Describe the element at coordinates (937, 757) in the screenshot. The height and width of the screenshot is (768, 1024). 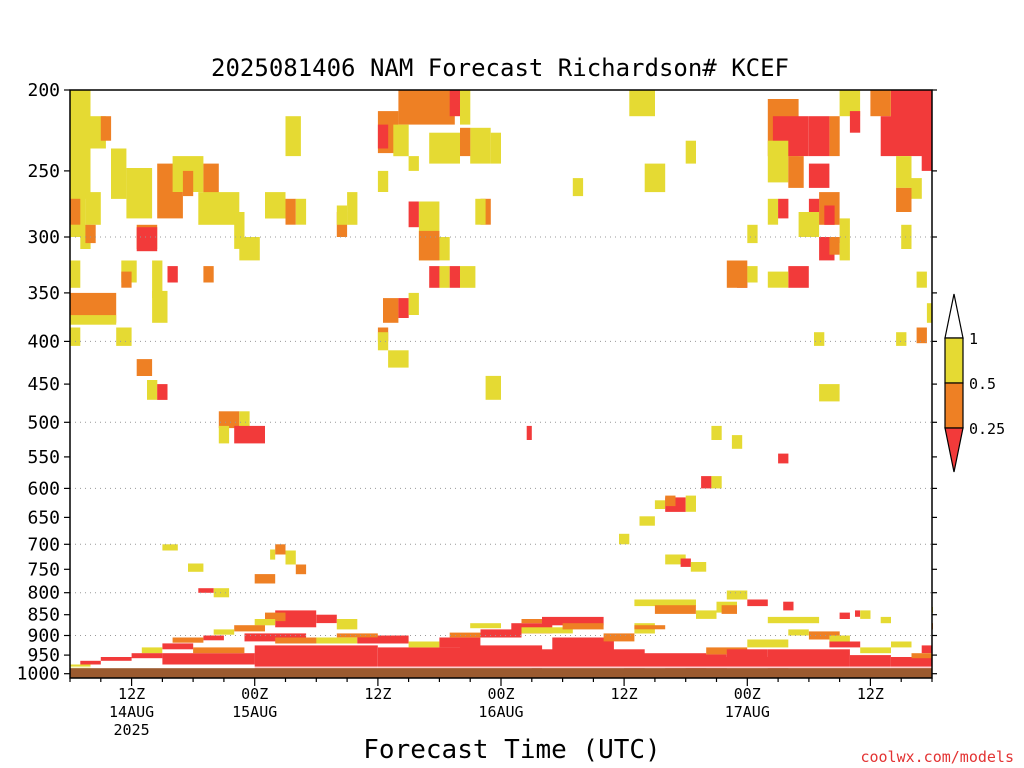
I see `credit-text: coolwx.com/models` at that location.